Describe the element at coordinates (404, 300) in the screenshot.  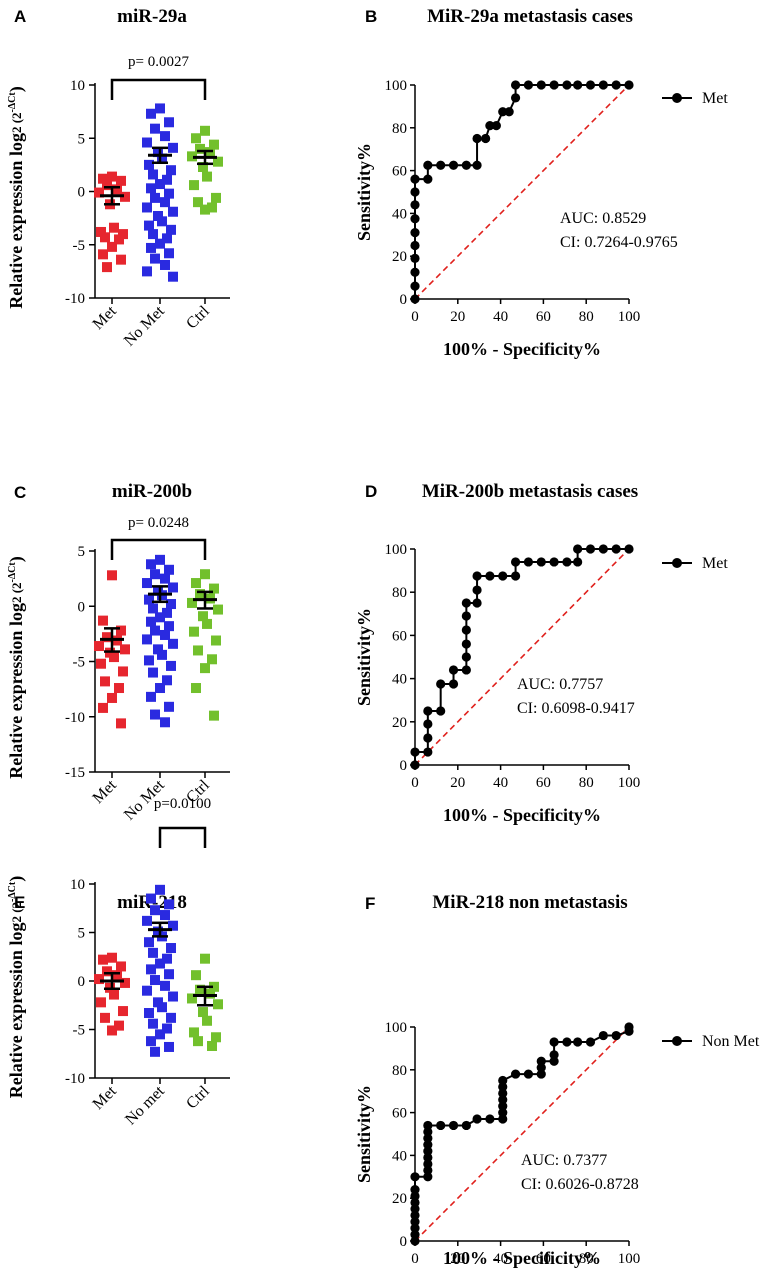
I see `y-tick-label: 0` at that location.